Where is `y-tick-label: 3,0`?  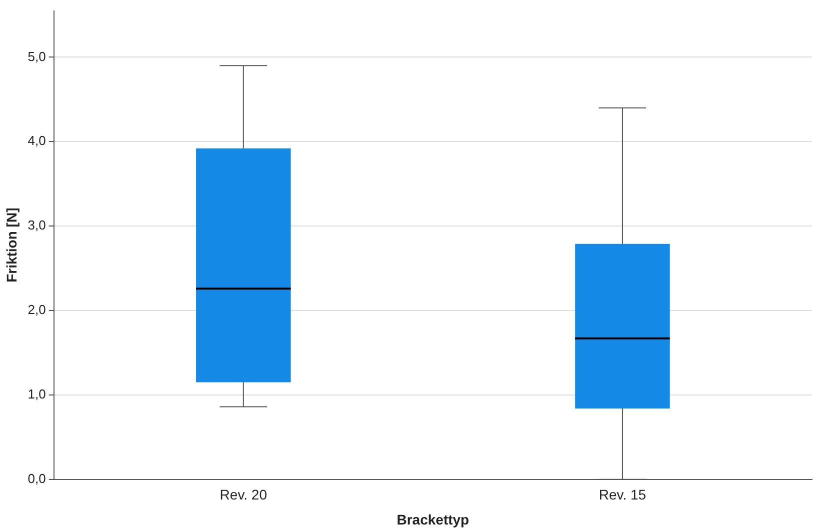
y-tick-label: 3,0 is located at coordinates (37, 225).